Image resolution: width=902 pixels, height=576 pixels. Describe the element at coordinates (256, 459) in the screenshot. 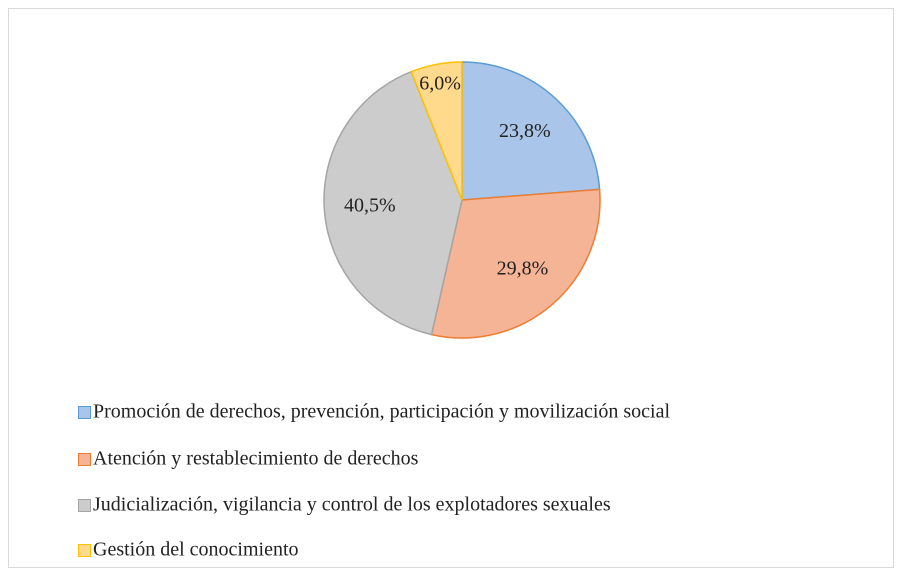

I see `legend-label: Atención y restablecimiento de derechos` at that location.